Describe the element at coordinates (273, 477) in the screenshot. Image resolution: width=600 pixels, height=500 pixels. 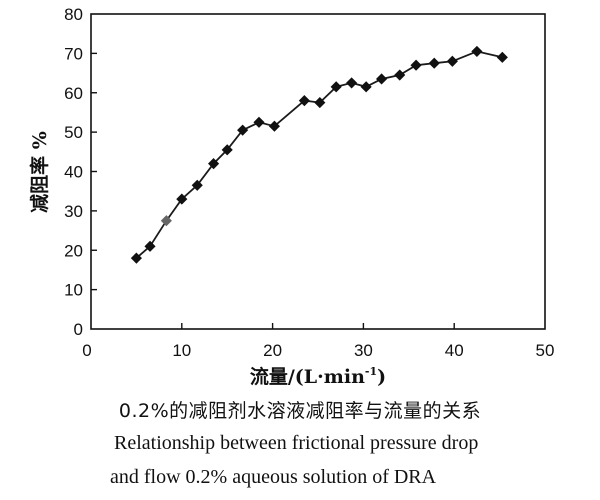
I see `caption-english-line-2: and flow 0.2% aqueous solution of DRA` at that location.